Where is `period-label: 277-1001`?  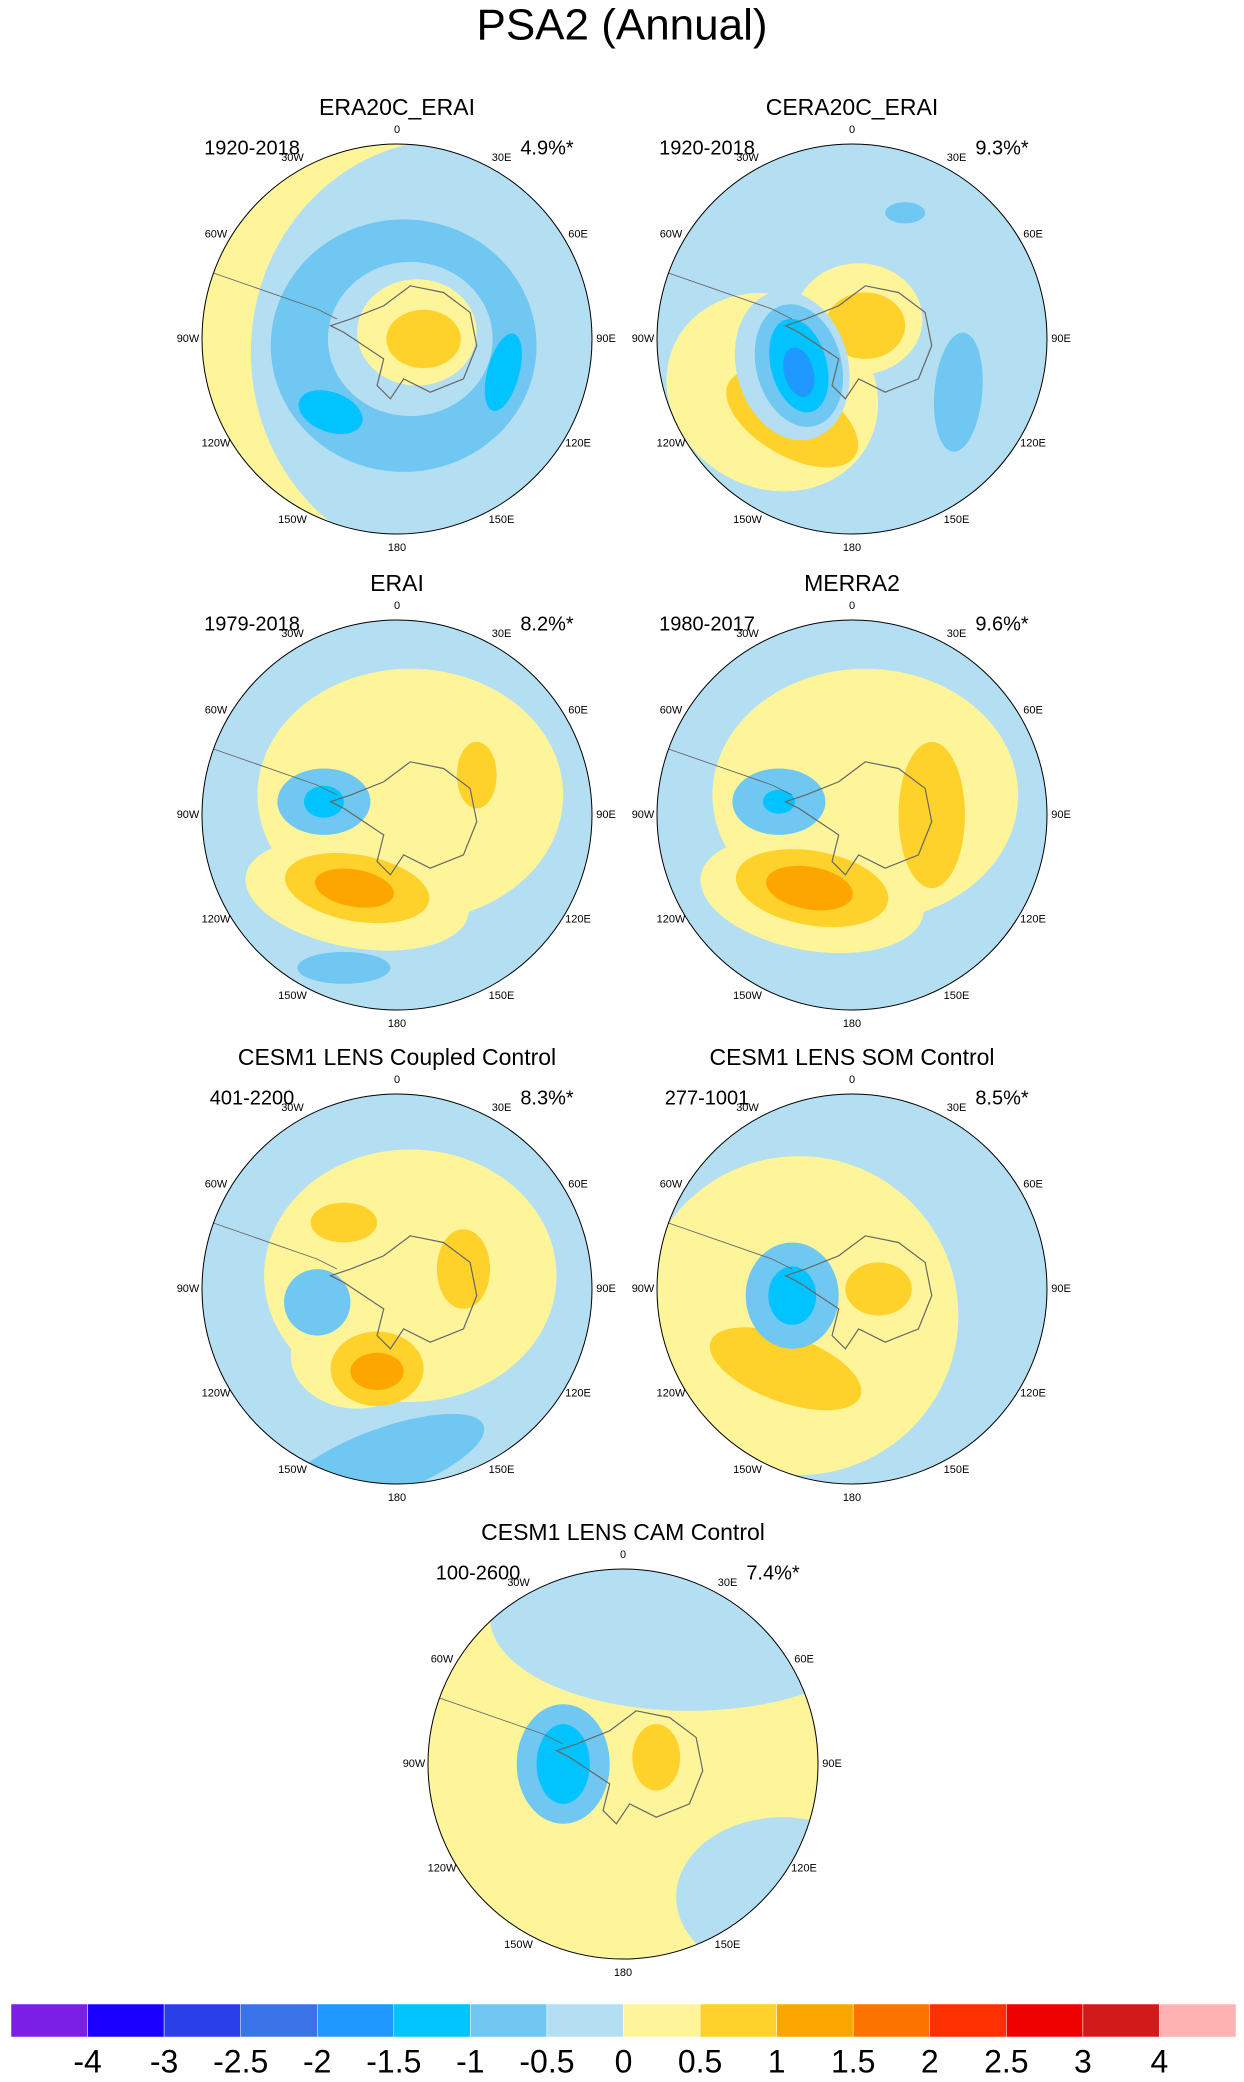 period-label: 277-1001 is located at coordinates (707, 1098).